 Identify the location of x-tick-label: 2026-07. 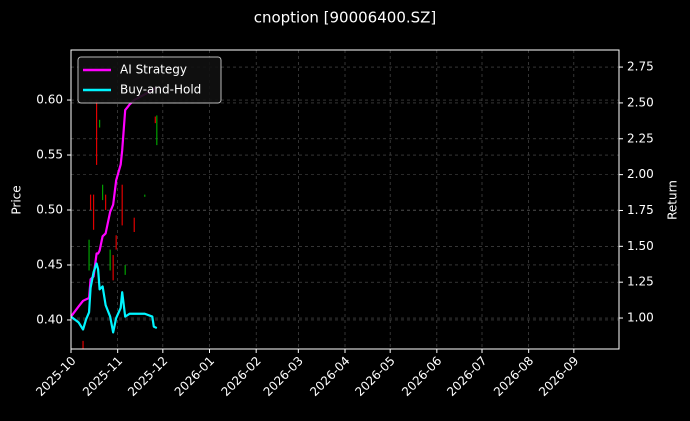
(466, 376).